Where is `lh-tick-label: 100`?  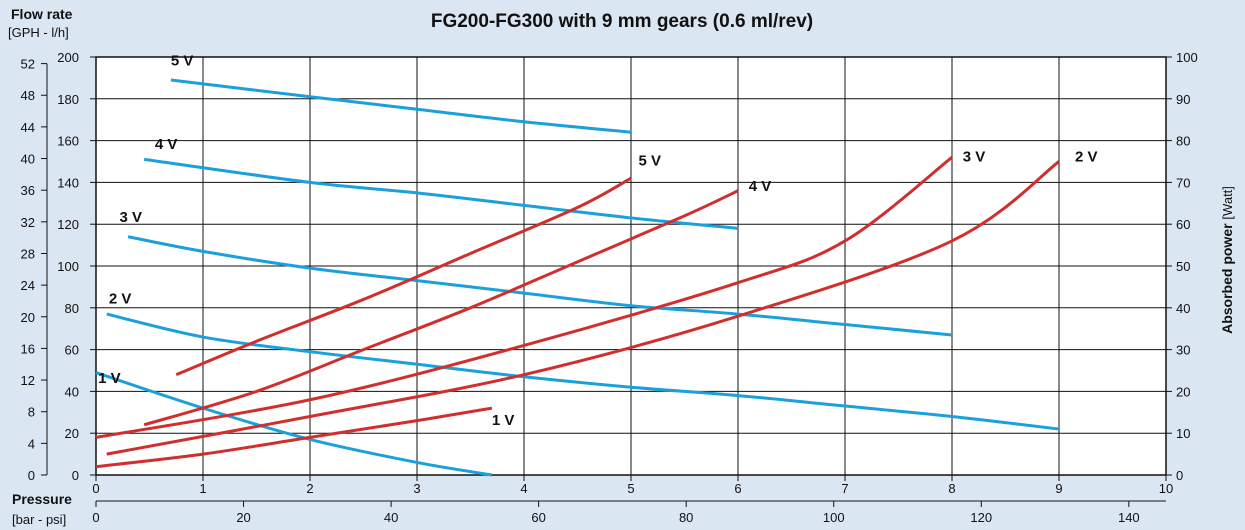
lh-tick-label: 100 is located at coordinates (68, 266).